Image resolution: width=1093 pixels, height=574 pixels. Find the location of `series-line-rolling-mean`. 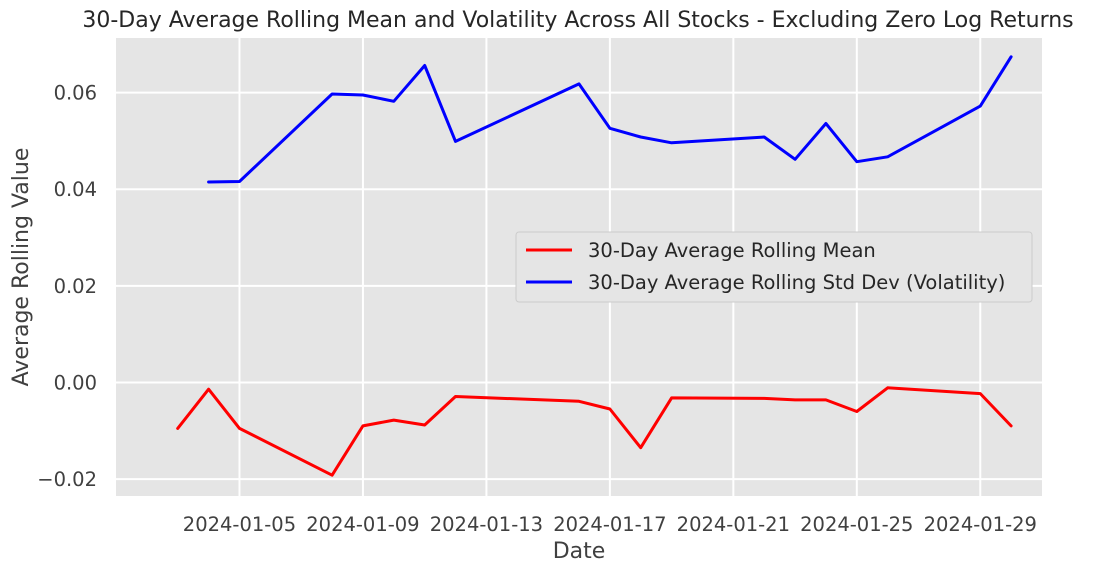

series-line-rolling-mean is located at coordinates (594, 431).